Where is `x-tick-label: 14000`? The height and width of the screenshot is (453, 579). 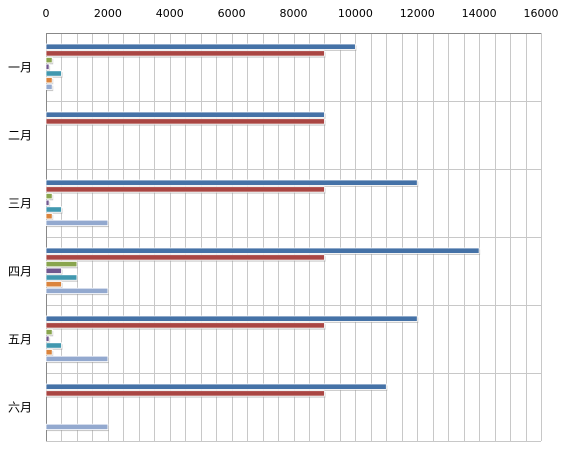
x-tick-label: 14000 is located at coordinates (479, 13).